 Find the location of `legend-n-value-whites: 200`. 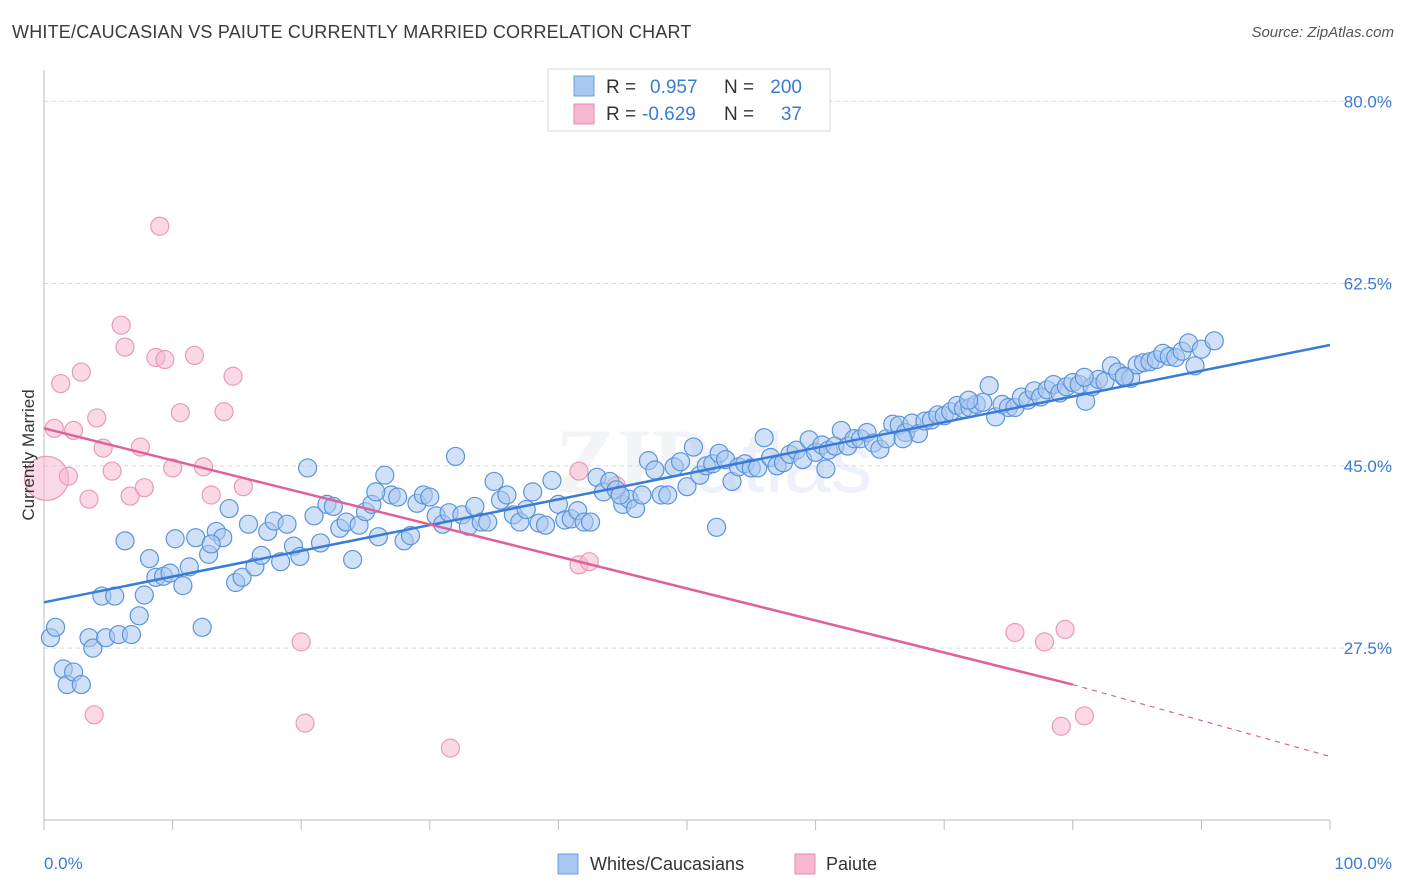

legend-n-value-whites: 200 is located at coordinates (786, 87).